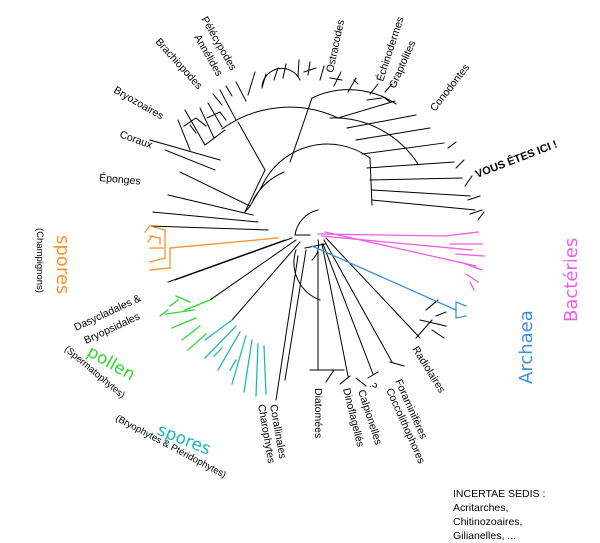 The image size is (600, 543). What do you see at coordinates (488, 522) in the screenshot?
I see `incertae-sedis-line: Chitinozoaires,` at bounding box center [488, 522].